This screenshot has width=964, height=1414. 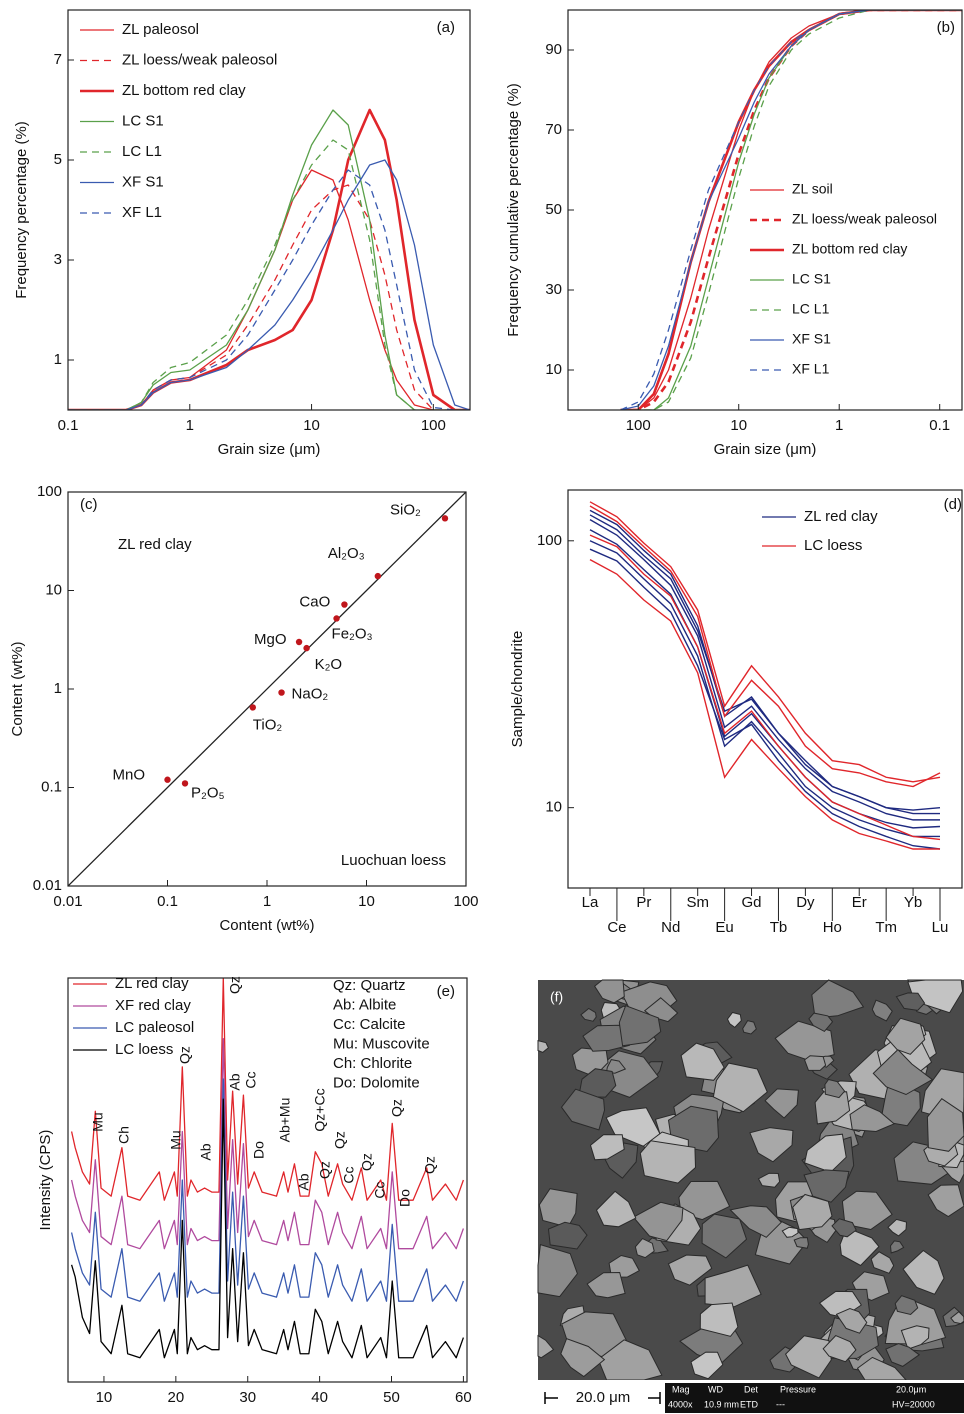 What do you see at coordinates (372, 1063) in the screenshot?
I see `mineral-key: Ch: Chlorite` at bounding box center [372, 1063].